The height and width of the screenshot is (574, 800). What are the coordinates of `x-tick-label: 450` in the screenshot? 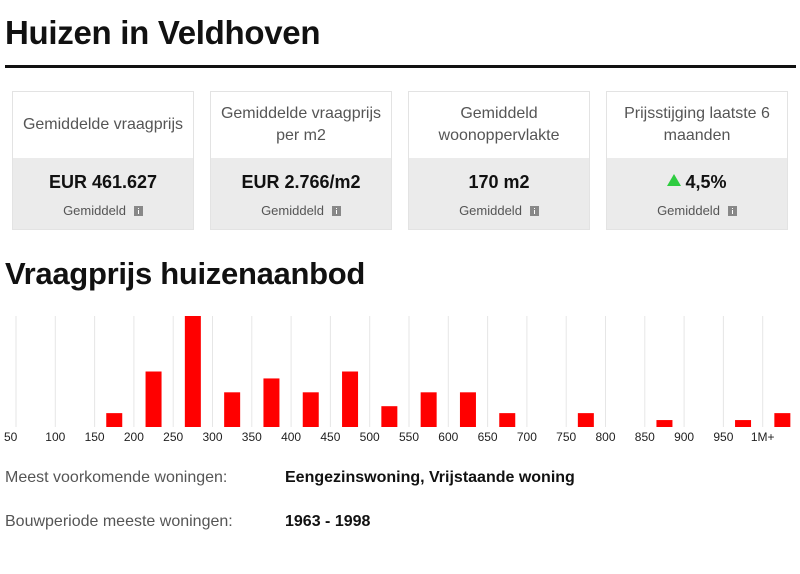 It's located at (330, 437).